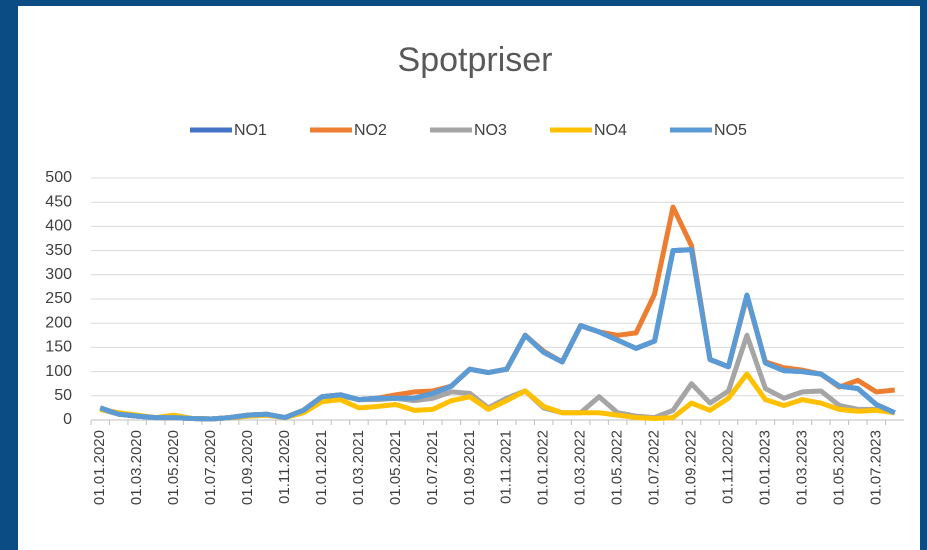 This screenshot has width=927, height=550. What do you see at coordinates (63, 395) in the screenshot?
I see `y-tick-label: 50` at bounding box center [63, 395].